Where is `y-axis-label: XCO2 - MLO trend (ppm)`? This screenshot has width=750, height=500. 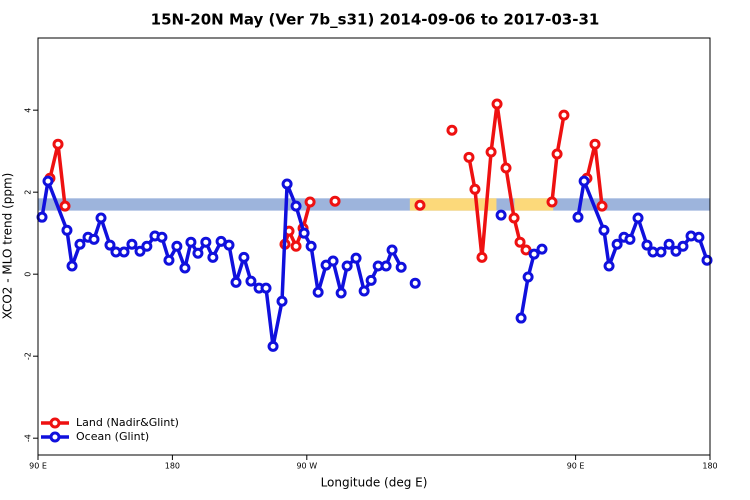 y-axis-label: XCO2 - MLO trend (ppm) is located at coordinates (8, 246).